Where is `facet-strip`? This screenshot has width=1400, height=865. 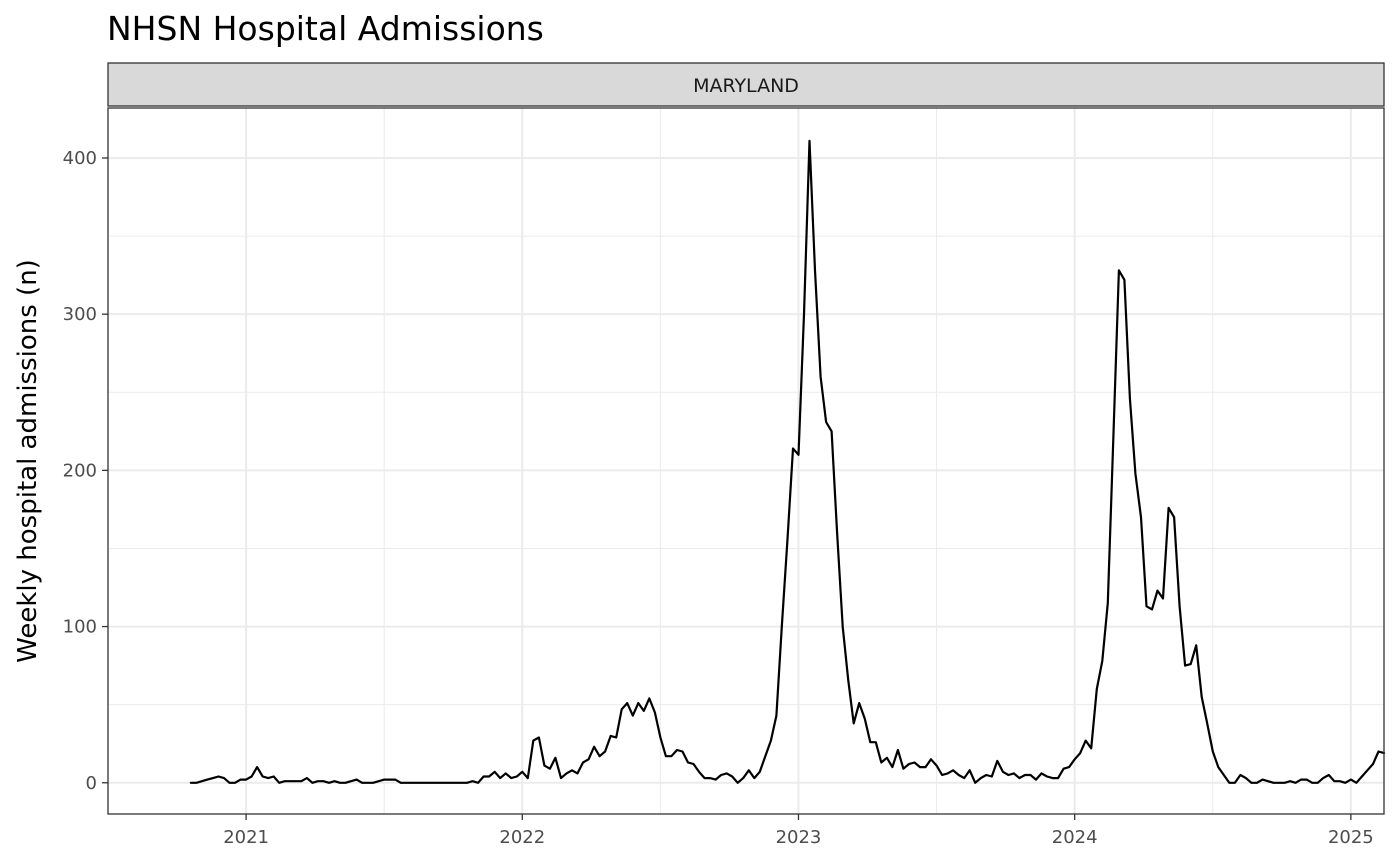 facet-strip is located at coordinates (746, 84).